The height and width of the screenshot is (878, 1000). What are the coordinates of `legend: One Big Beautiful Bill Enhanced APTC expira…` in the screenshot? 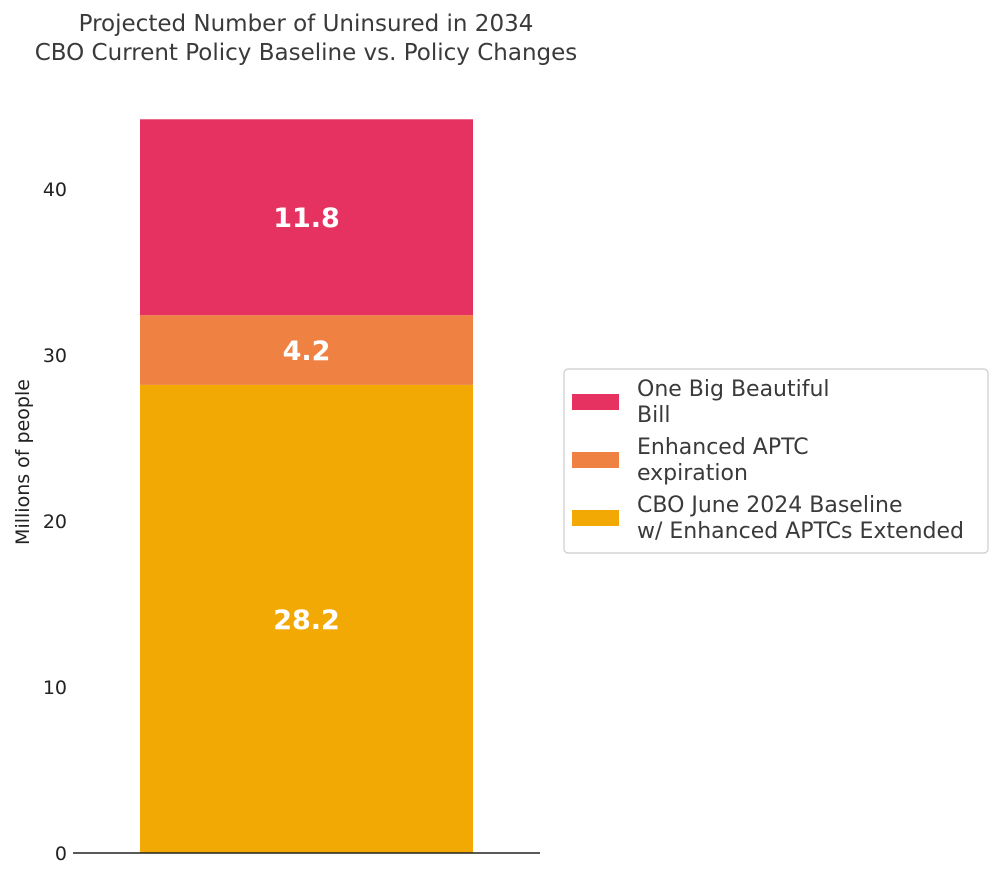 It's located at (776, 461).